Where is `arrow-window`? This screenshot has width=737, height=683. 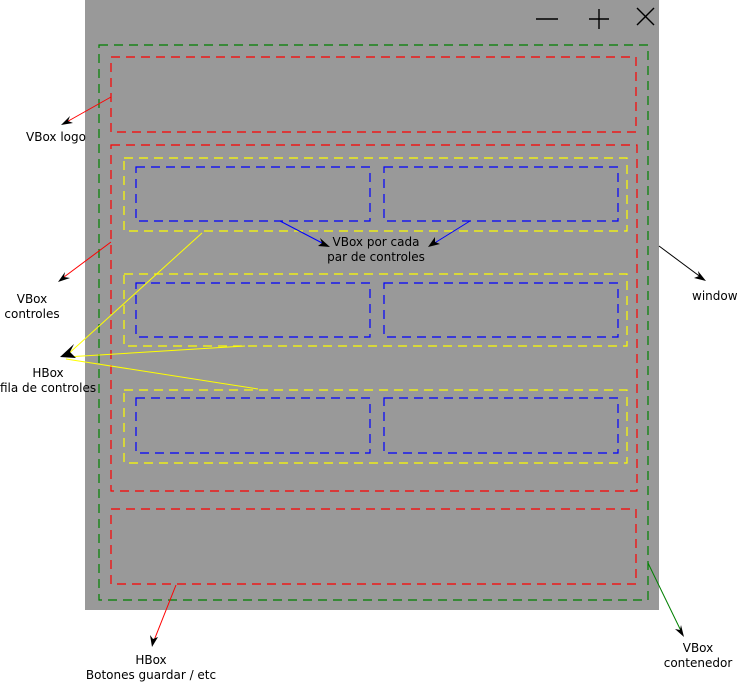
arrow-window is located at coordinates (682, 263).